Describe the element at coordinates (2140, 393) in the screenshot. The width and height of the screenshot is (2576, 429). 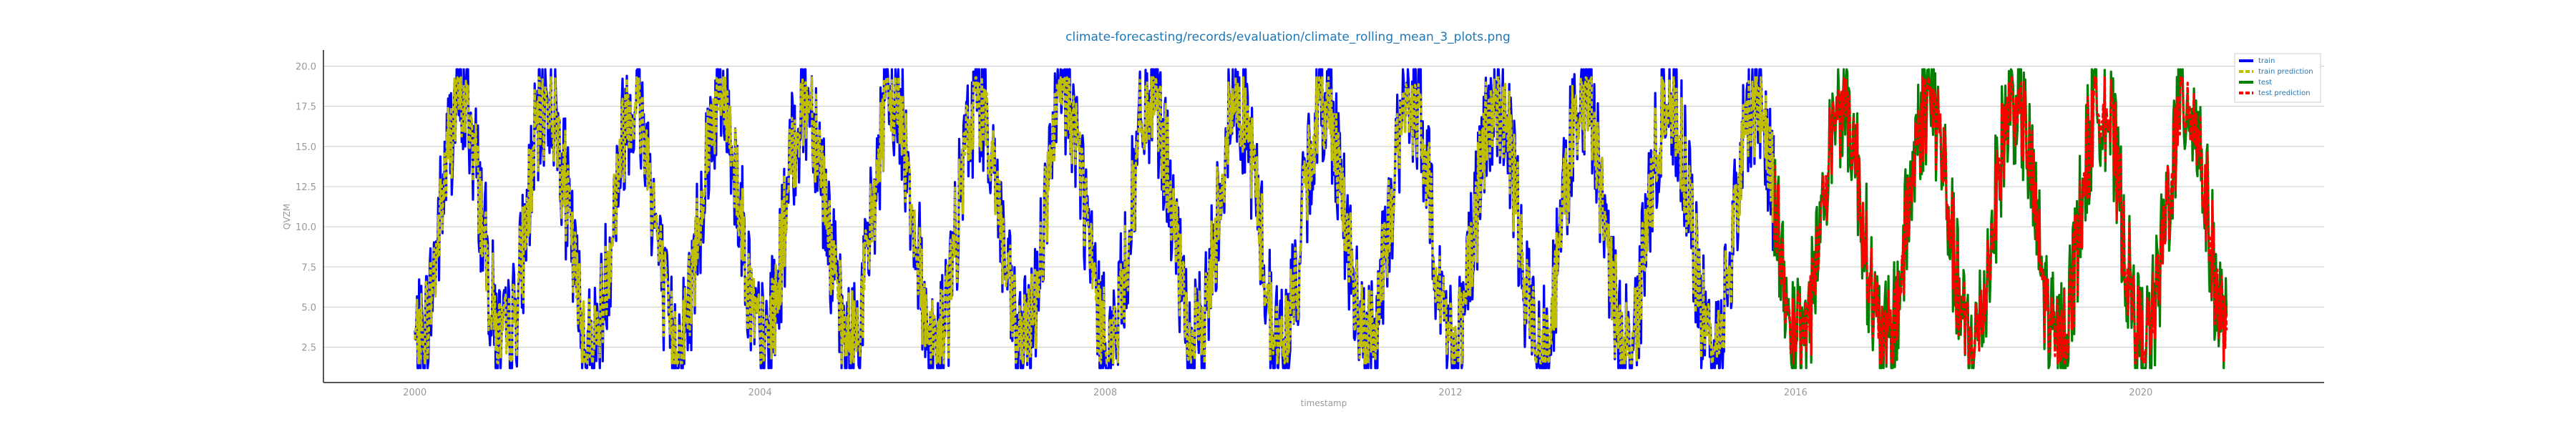
I see `x-tick-label: 2020` at that location.